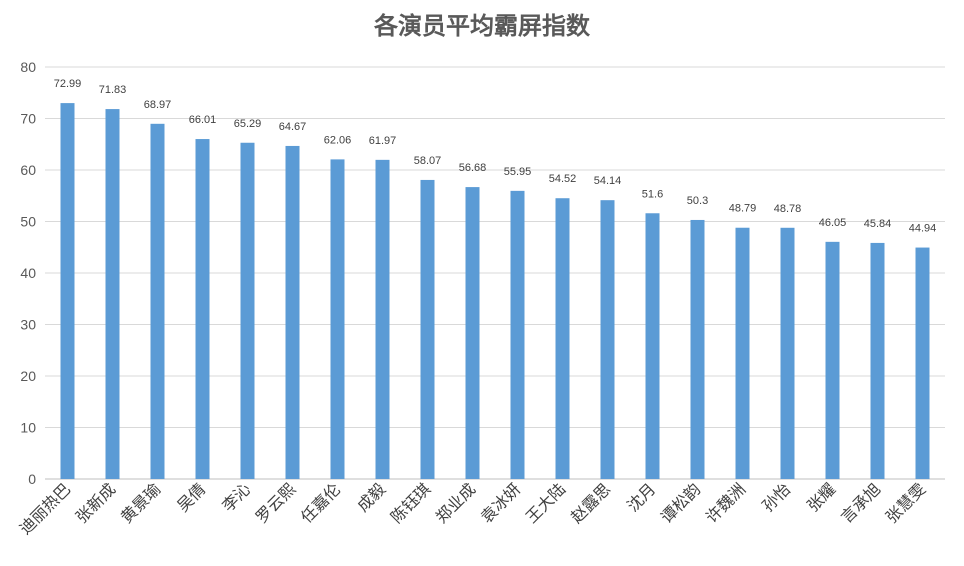  What do you see at coordinates (95, 502) in the screenshot?
I see `x-category-label: 张新成` at bounding box center [95, 502].